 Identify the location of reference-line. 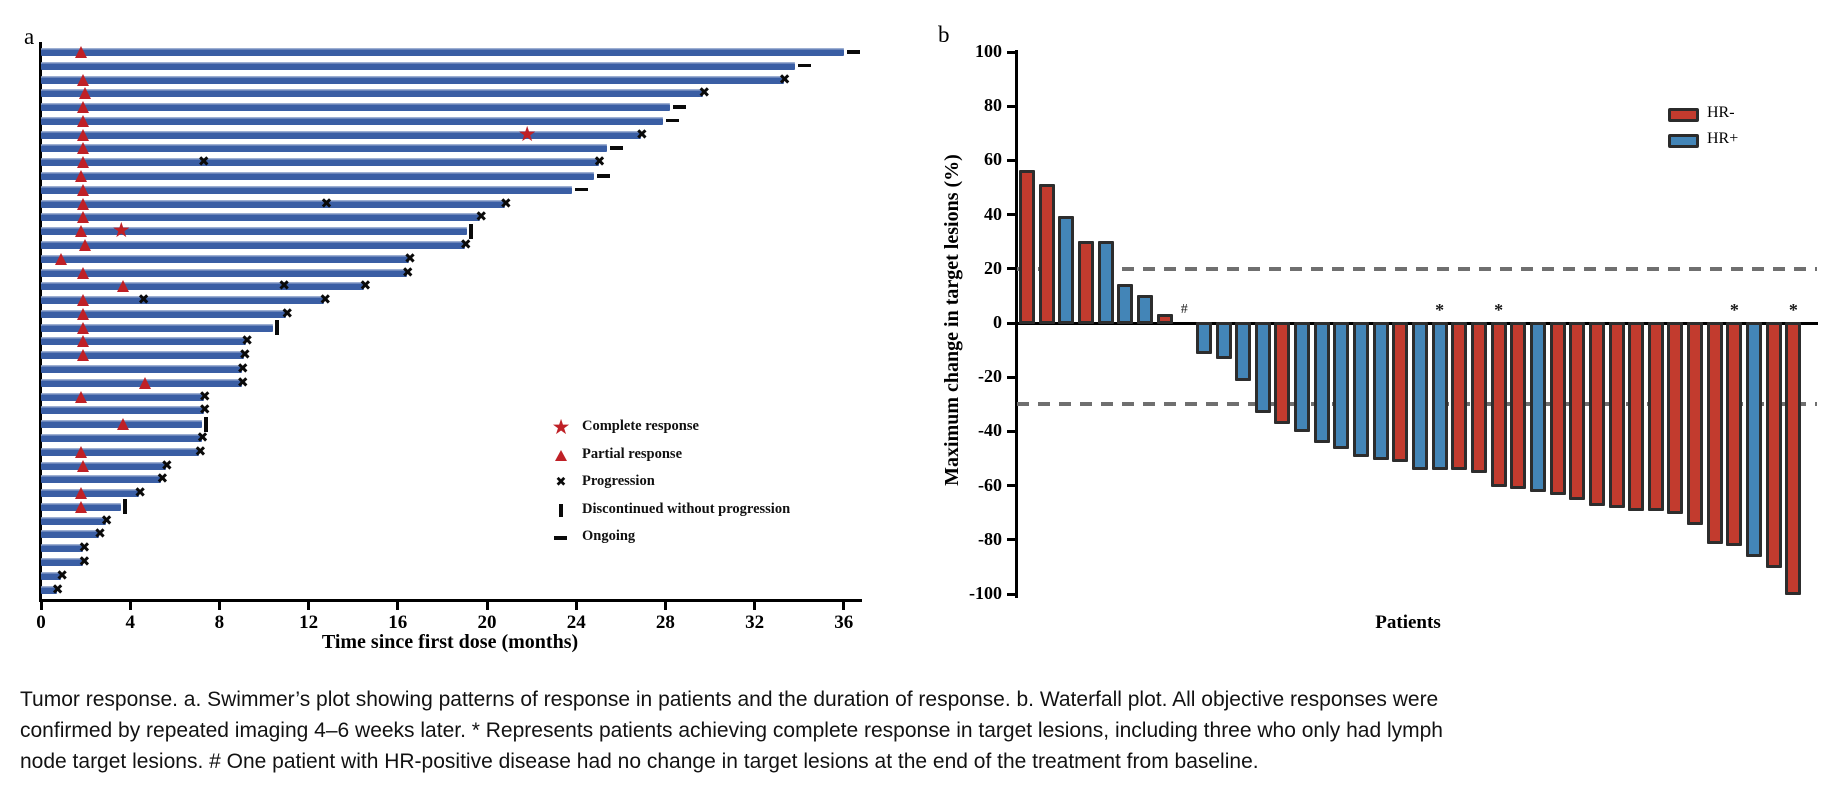
(1417, 268).